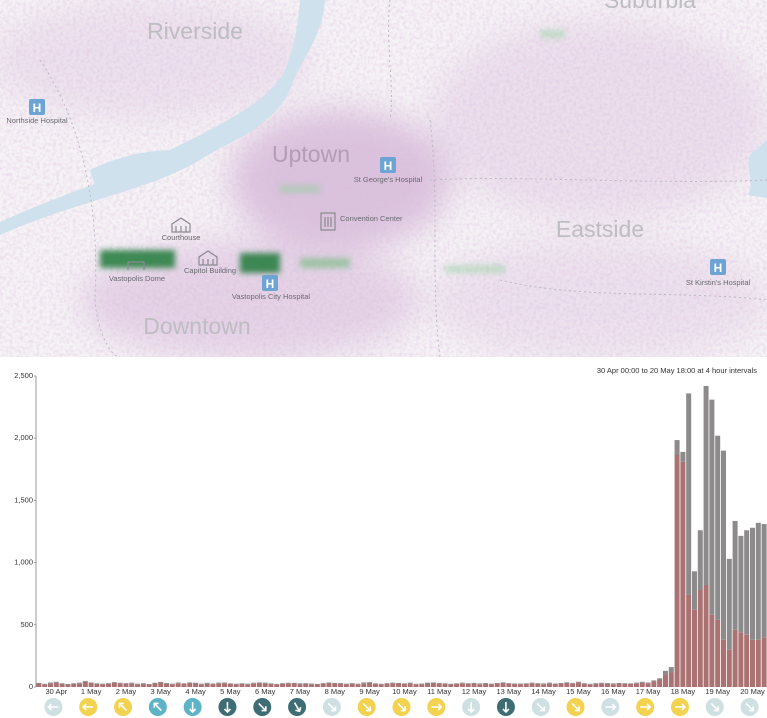  I want to click on y-tick-label: 2,500, so click(23, 375).